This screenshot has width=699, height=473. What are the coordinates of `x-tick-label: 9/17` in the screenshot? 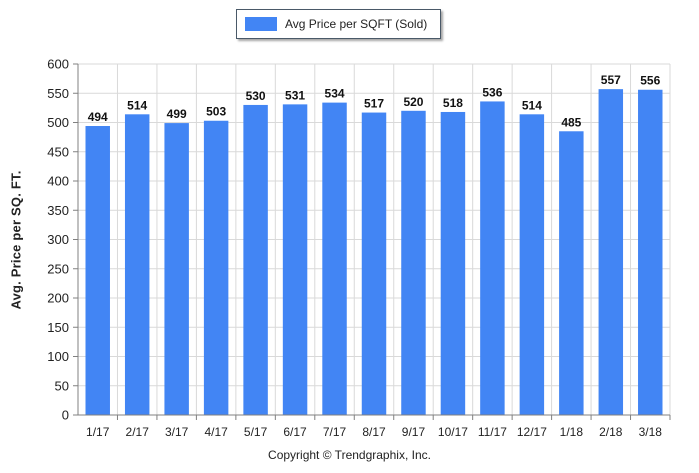 It's located at (414, 432).